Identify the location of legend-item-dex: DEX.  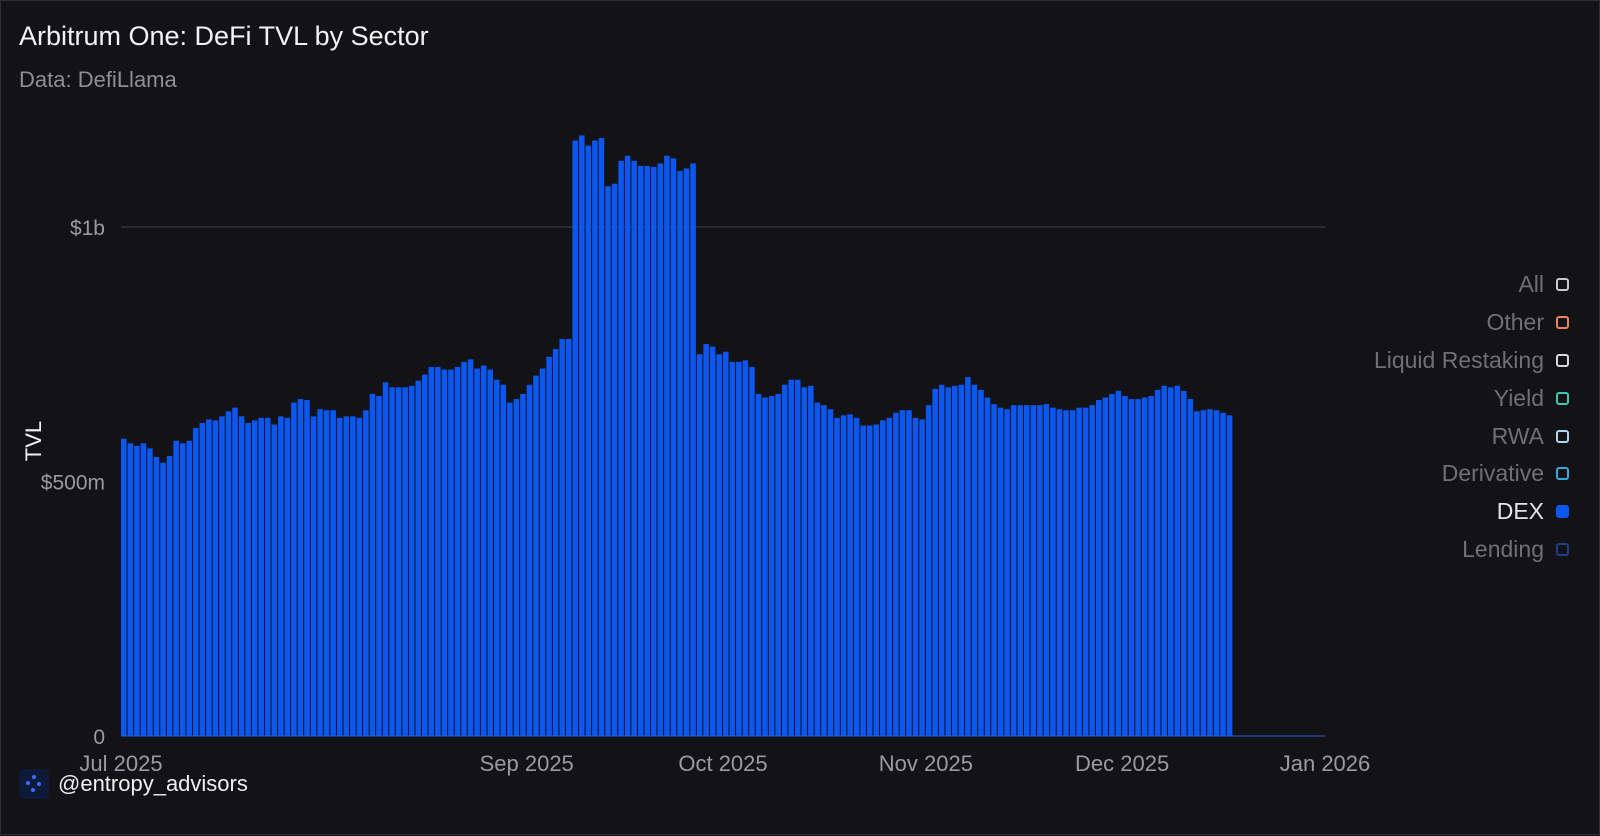
(1533, 512).